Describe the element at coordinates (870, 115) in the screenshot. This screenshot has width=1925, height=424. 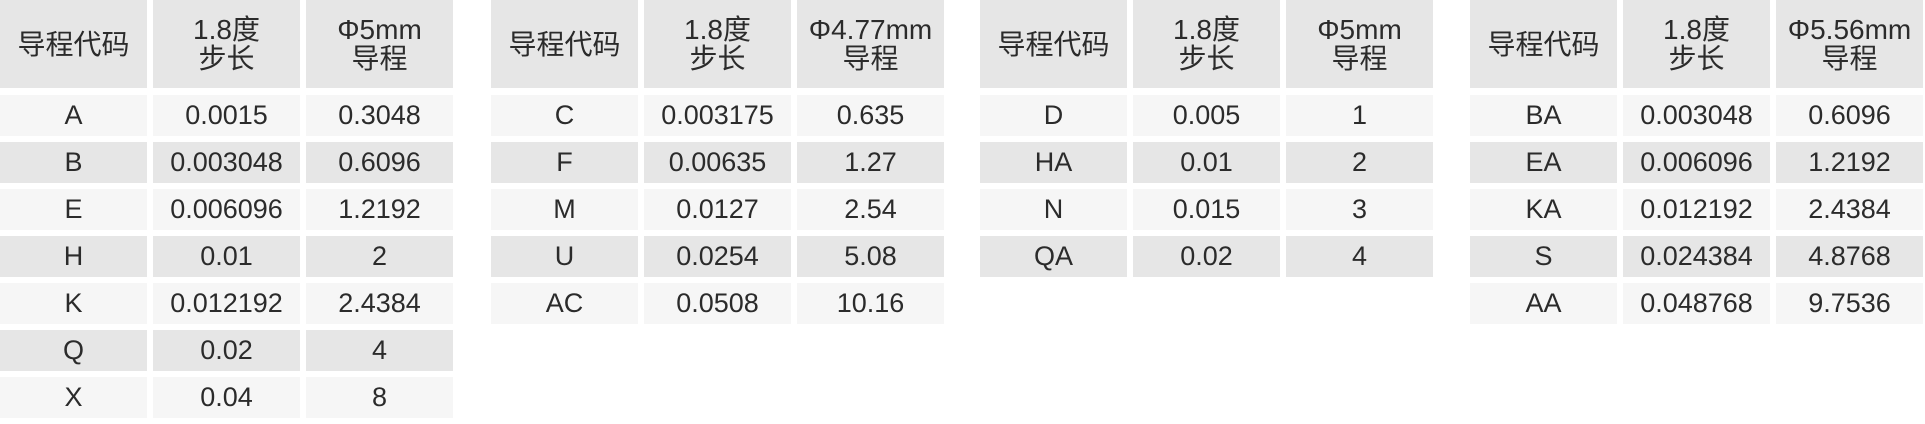
I see `lead-cell: 0.635` at that location.